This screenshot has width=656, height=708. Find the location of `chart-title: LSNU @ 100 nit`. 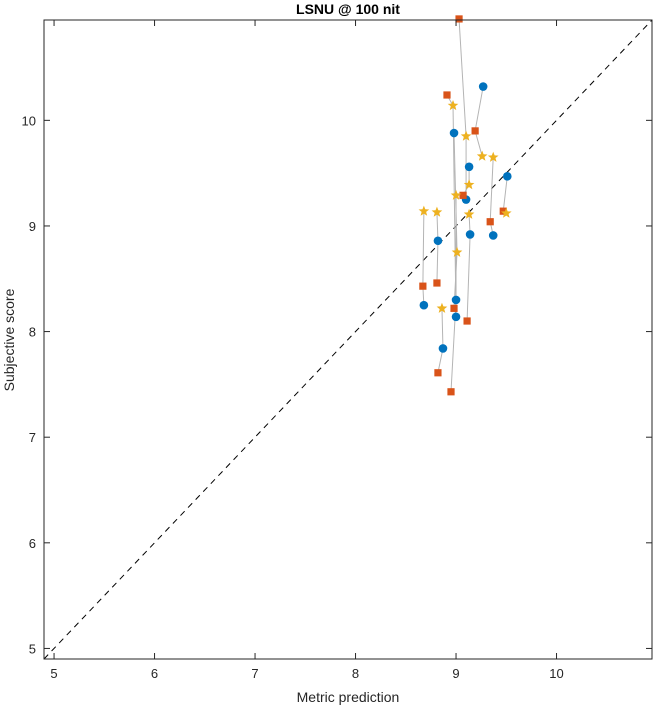

chart-title: LSNU @ 100 nit is located at coordinates (348, 9).